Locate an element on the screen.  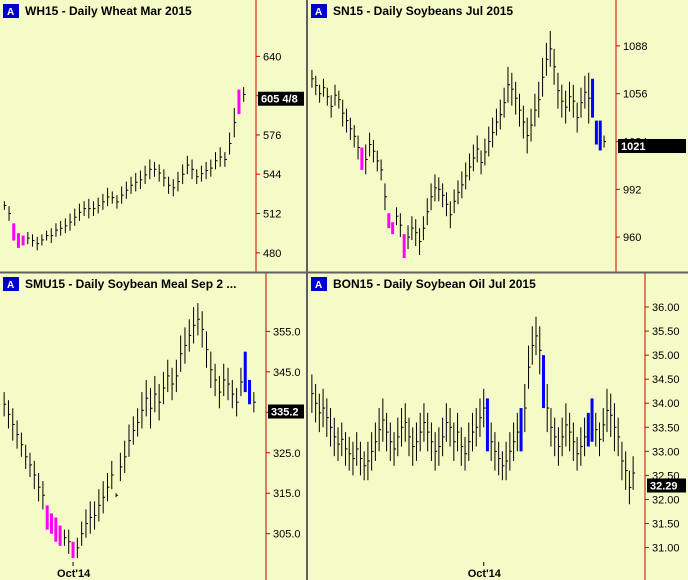
y-tick-label: 35.00 is located at coordinates (666, 356).